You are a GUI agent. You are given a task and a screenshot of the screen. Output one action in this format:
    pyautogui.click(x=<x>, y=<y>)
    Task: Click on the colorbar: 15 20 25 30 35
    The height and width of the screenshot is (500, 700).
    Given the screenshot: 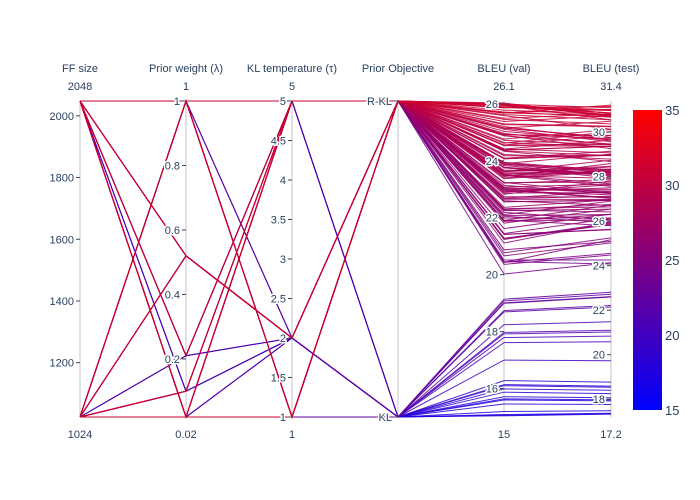 What is the action you would take?
    pyautogui.click(x=656, y=260)
    